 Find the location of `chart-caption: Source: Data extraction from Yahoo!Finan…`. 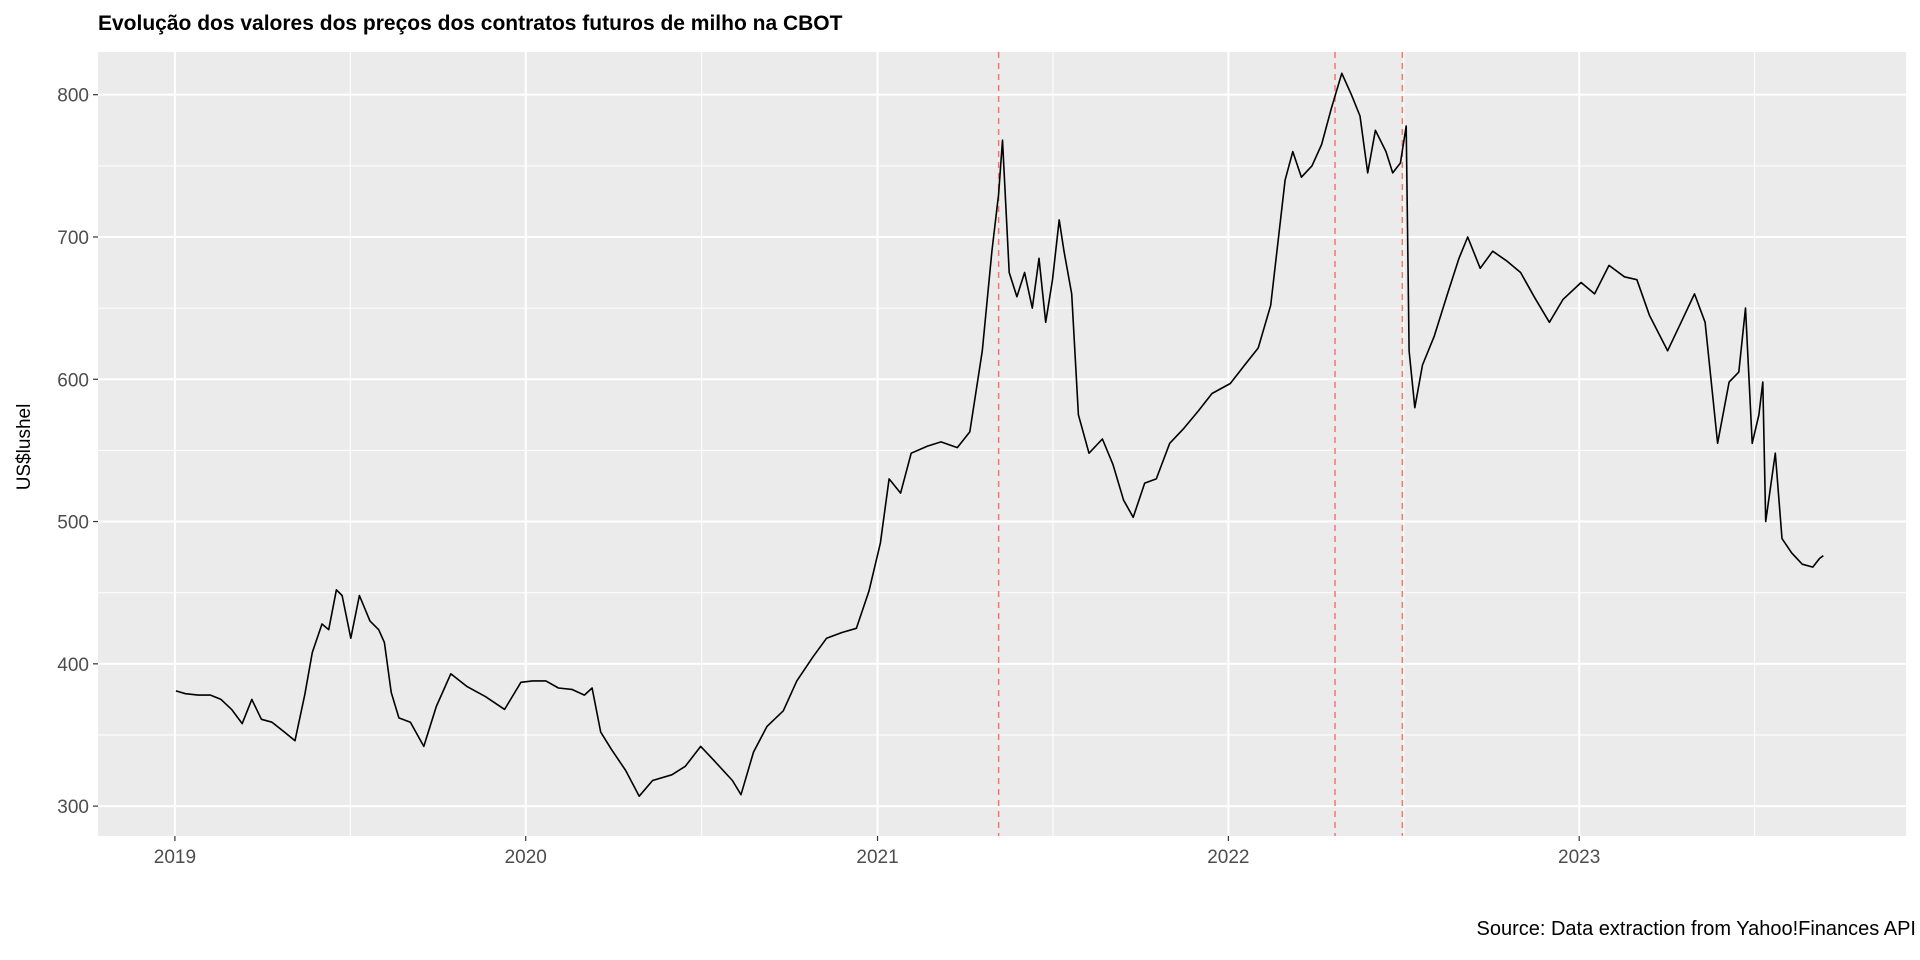

chart-caption: Source: Data extraction from Yahoo!Finan… is located at coordinates (1696, 929).